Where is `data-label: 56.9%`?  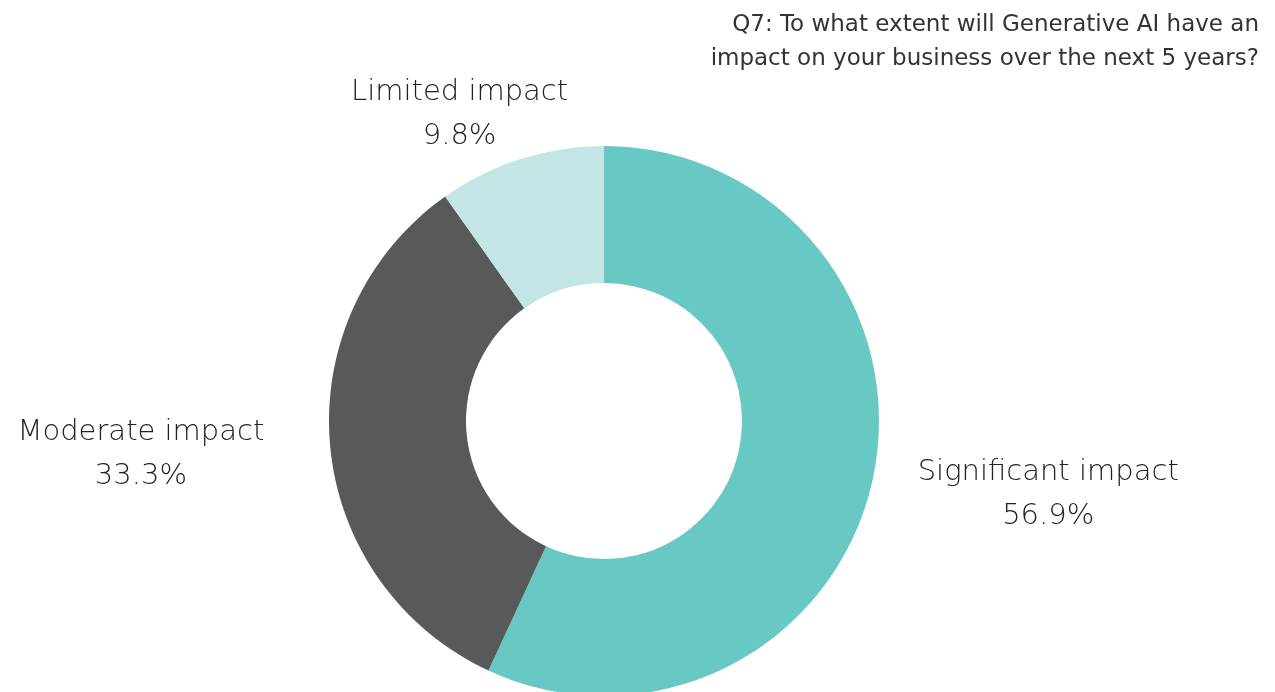 data-label: 56.9% is located at coordinates (1048, 513).